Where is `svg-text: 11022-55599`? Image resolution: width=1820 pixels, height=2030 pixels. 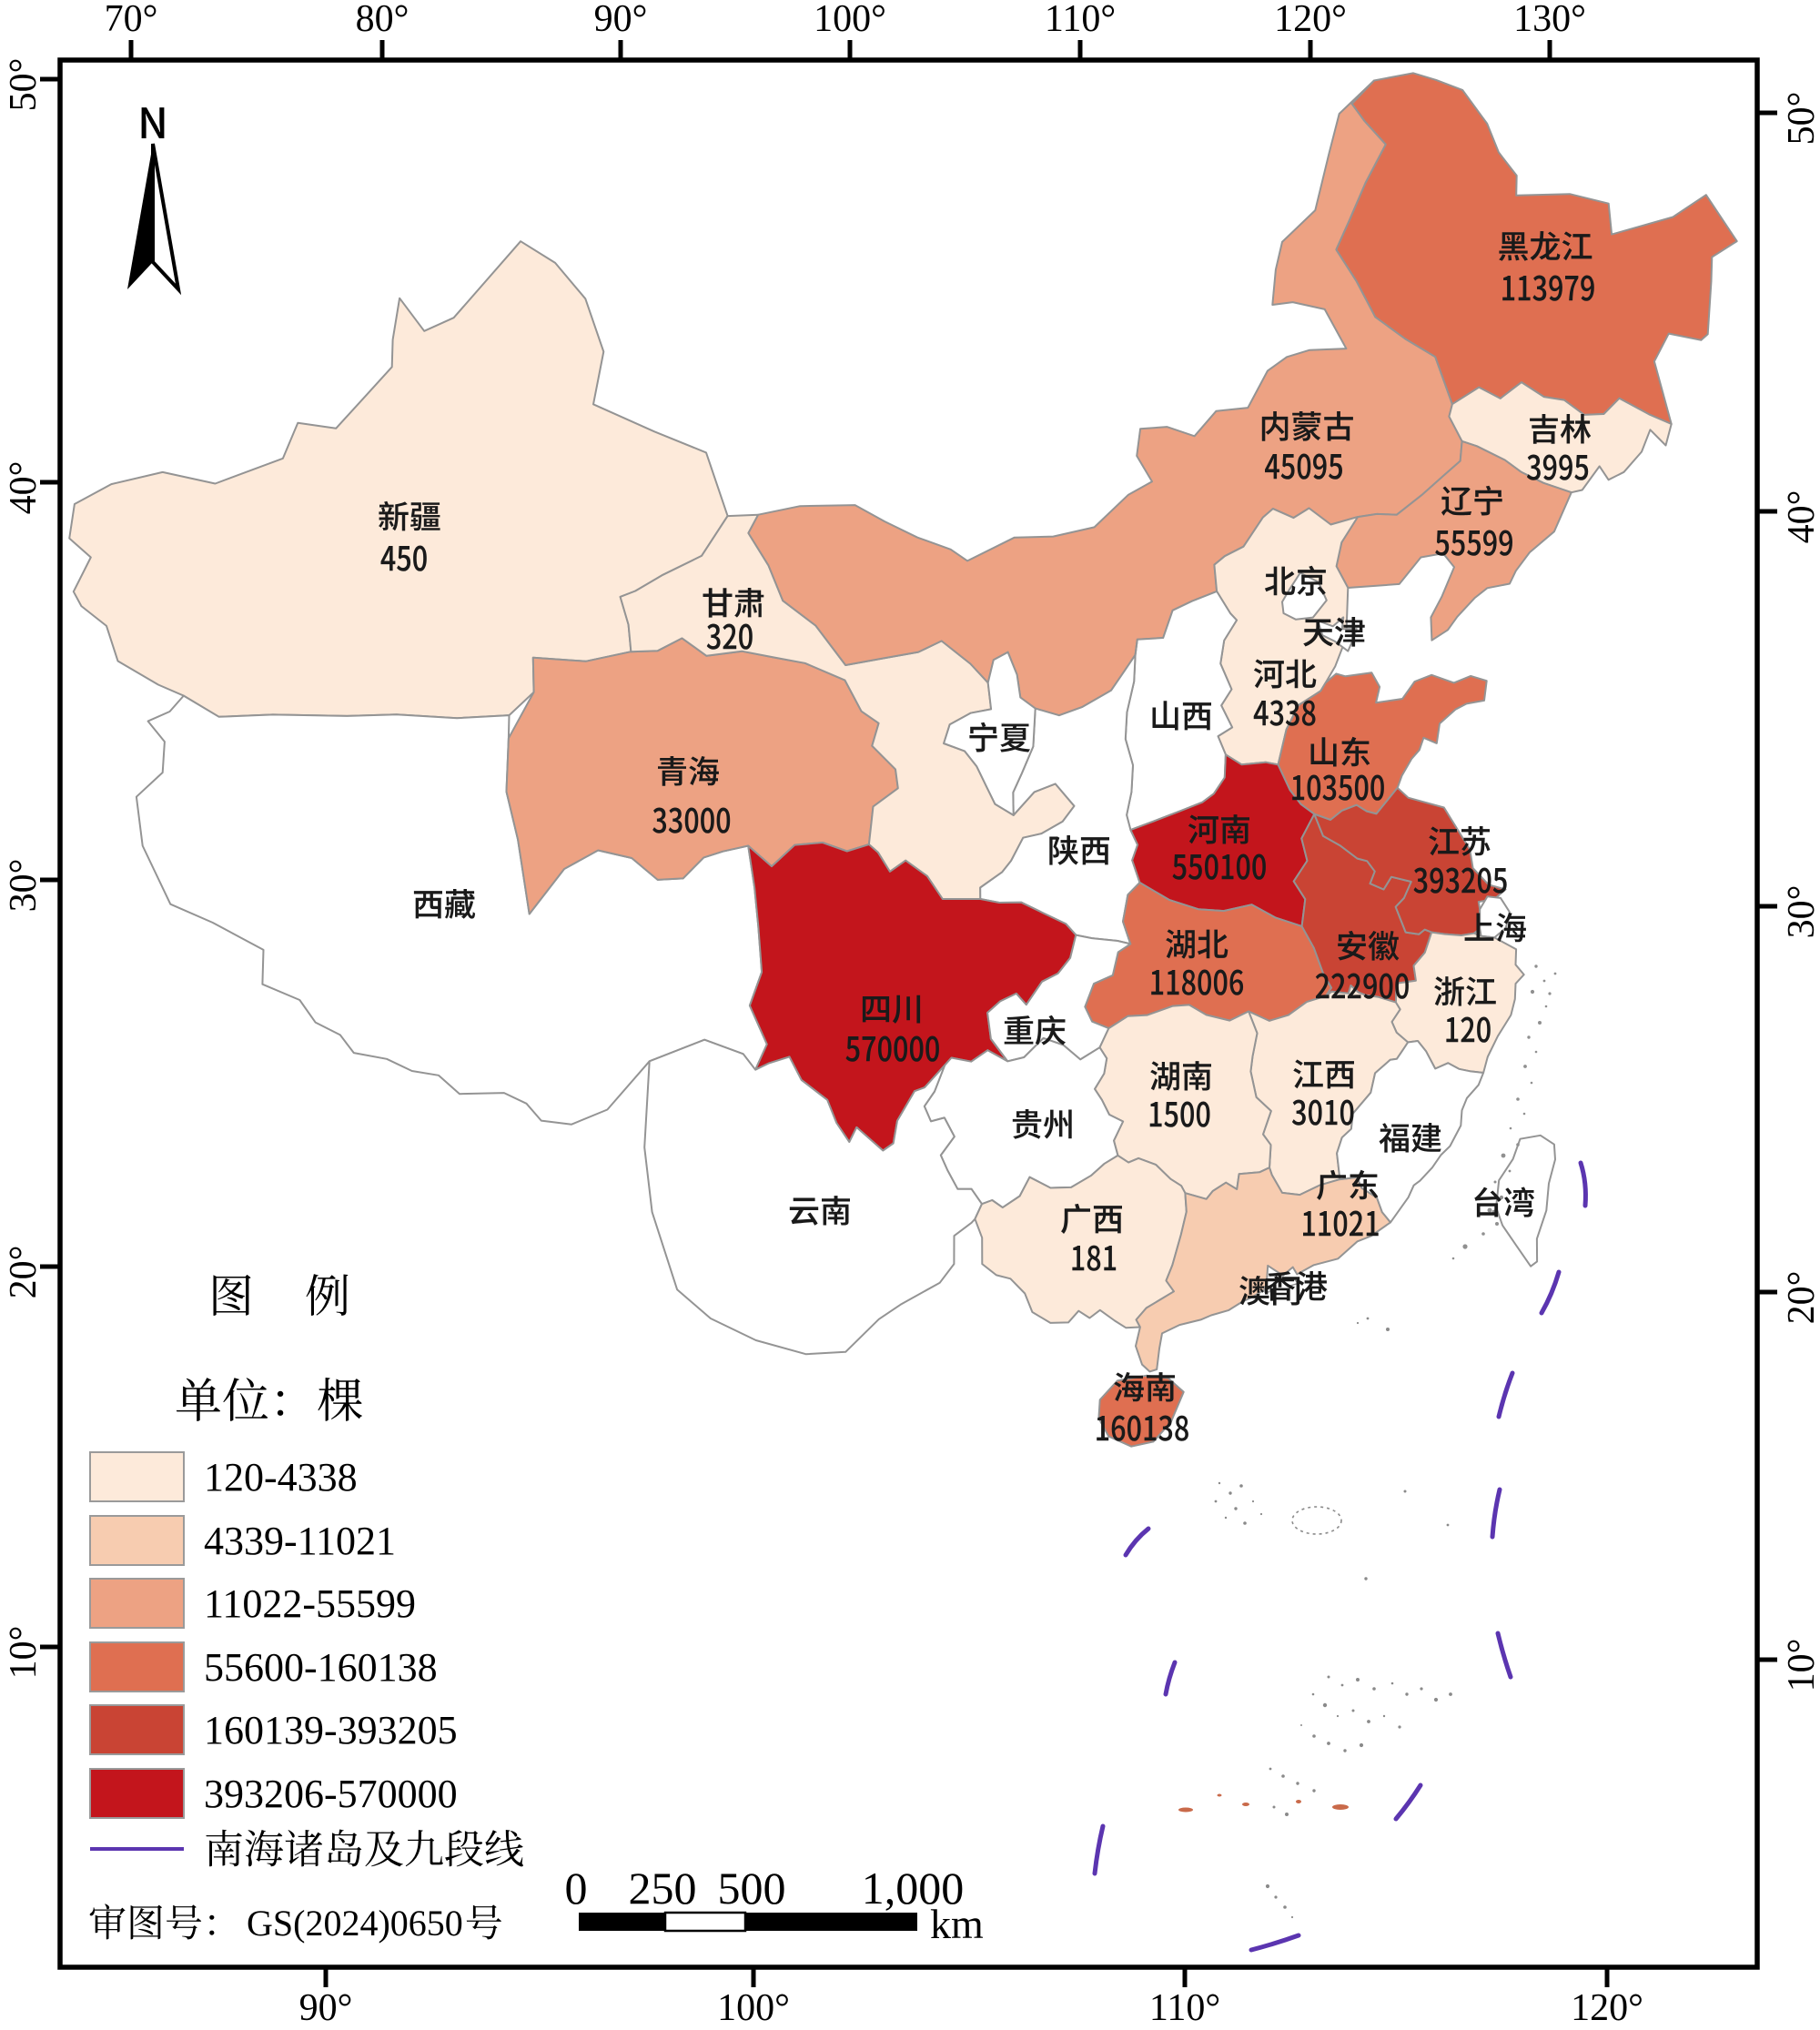 svg-text: 11022-55599 is located at coordinates (310, 1603).